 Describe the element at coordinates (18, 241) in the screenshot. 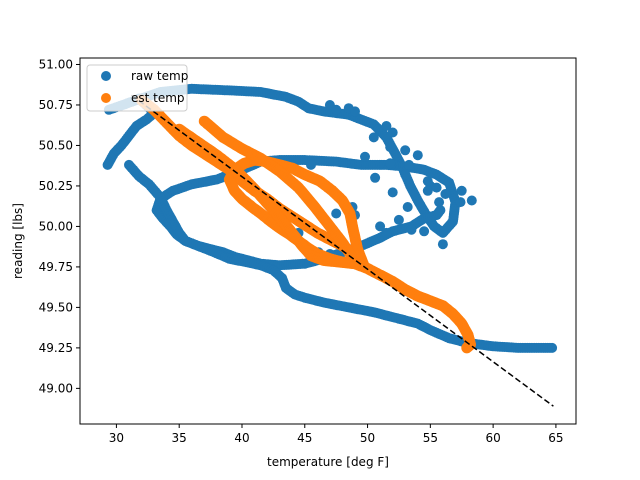

I see `y-axis-label: reading [lbs]` at that location.